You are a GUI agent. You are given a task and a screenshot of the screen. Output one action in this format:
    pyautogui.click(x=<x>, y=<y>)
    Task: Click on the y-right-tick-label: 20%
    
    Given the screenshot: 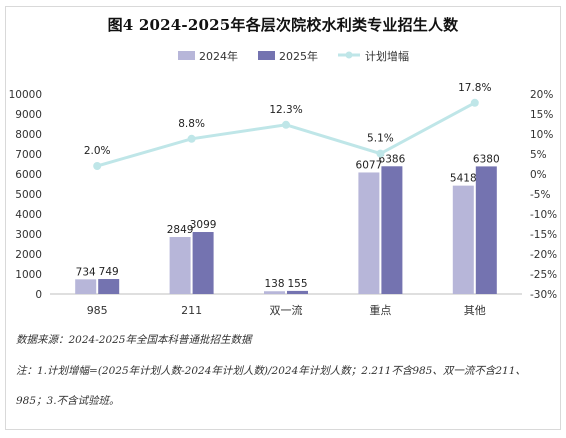 What is the action you would take?
    pyautogui.click(x=541, y=95)
    